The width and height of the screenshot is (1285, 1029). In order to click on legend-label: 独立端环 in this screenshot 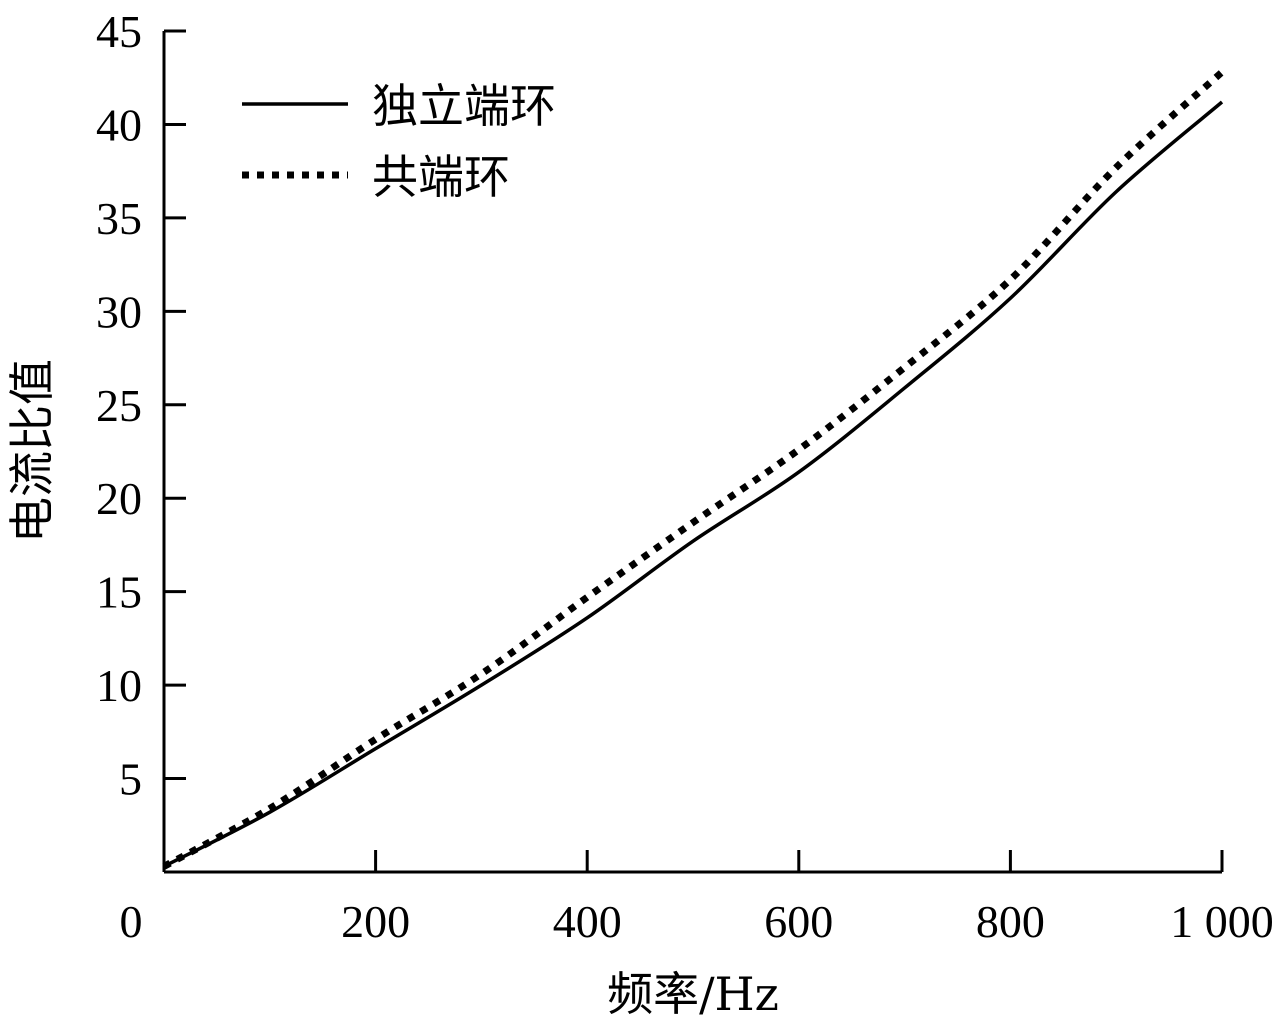, I will do `click(464, 106)`.